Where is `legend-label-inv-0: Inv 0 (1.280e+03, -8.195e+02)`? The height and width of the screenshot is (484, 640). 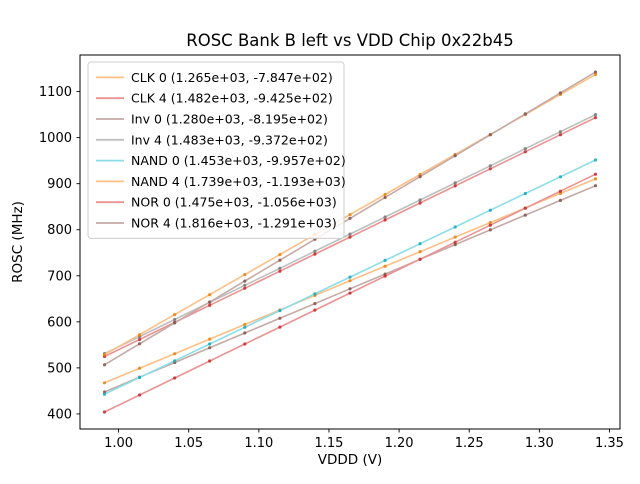
legend-label-inv-0: Inv 0 (1.280e+03, -8.195e+02) is located at coordinates (229, 119).